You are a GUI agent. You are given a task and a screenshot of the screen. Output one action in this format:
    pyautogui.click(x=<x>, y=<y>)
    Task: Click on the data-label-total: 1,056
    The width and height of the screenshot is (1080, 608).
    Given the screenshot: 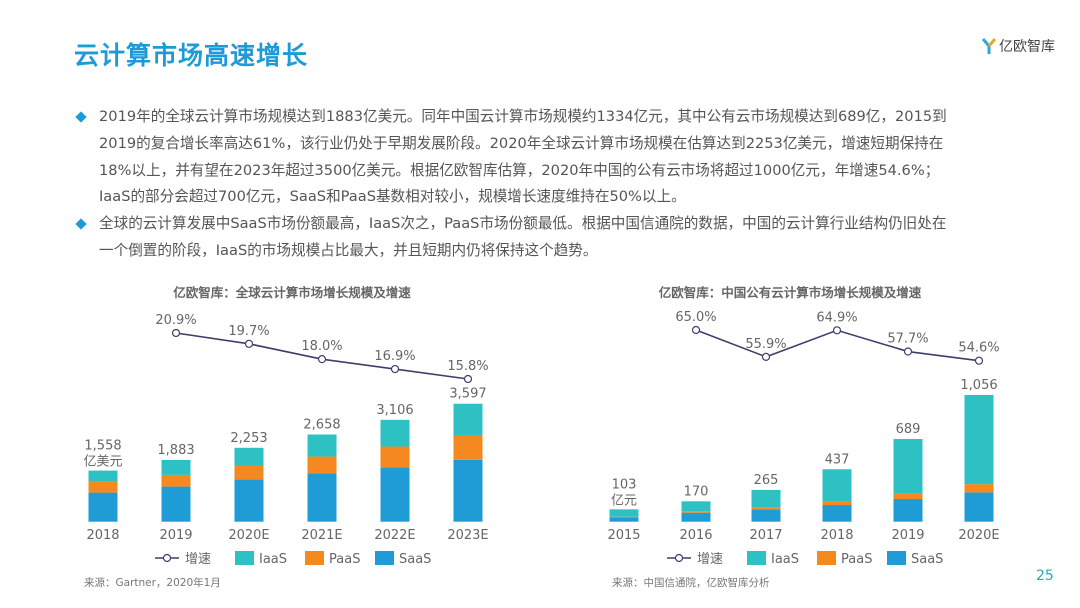 What is the action you would take?
    pyautogui.click(x=978, y=385)
    